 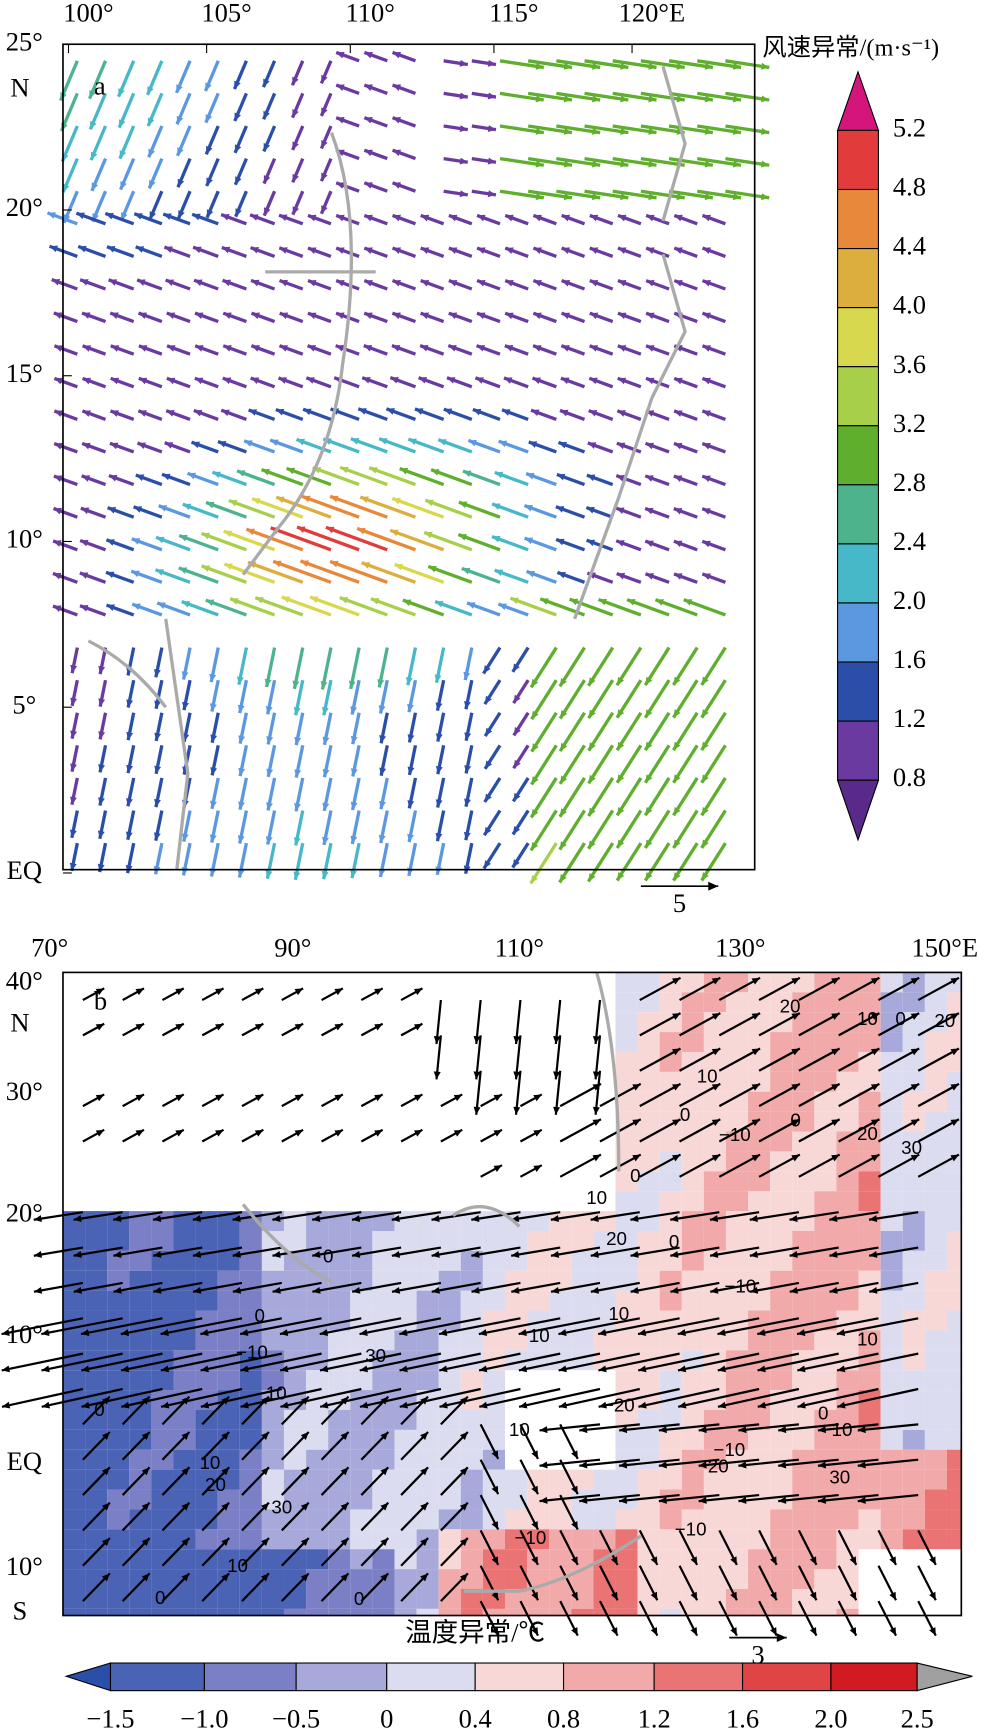 What do you see at coordinates (19, 1023) in the screenshot?
I see `hemisphere-label: N` at bounding box center [19, 1023].